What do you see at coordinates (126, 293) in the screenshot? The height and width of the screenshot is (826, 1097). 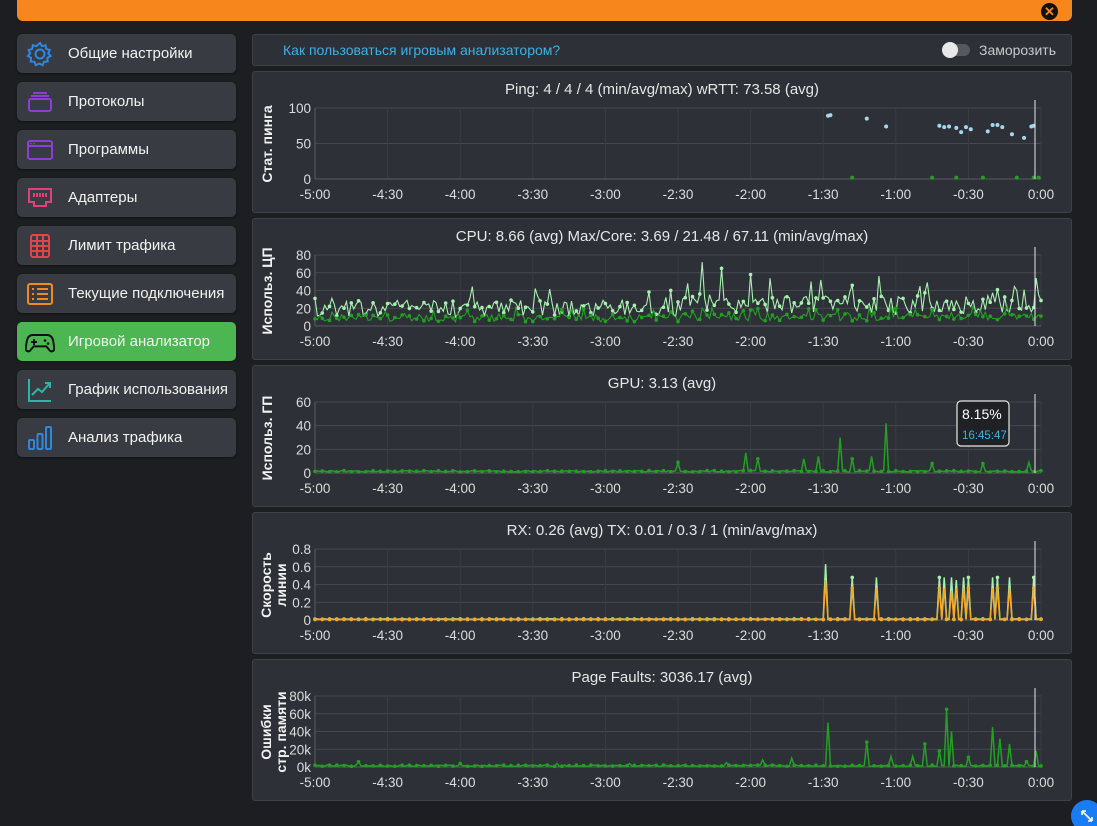 I see `sidebar-item-current-connections: Текущие подключения` at bounding box center [126, 293].